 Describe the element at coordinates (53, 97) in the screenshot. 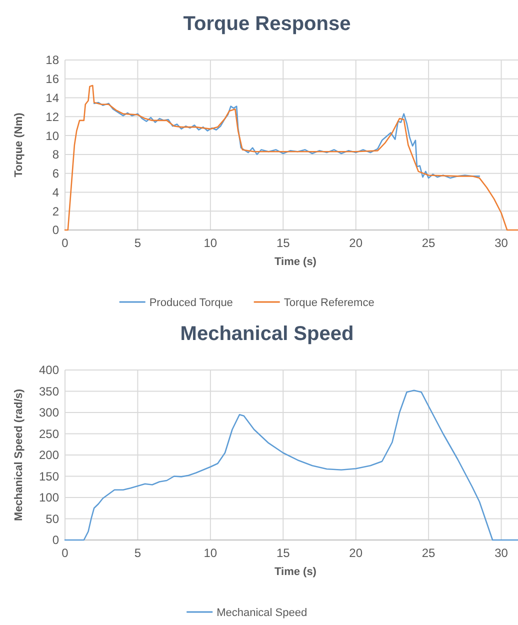

I see `y-tick-label: 14` at that location.